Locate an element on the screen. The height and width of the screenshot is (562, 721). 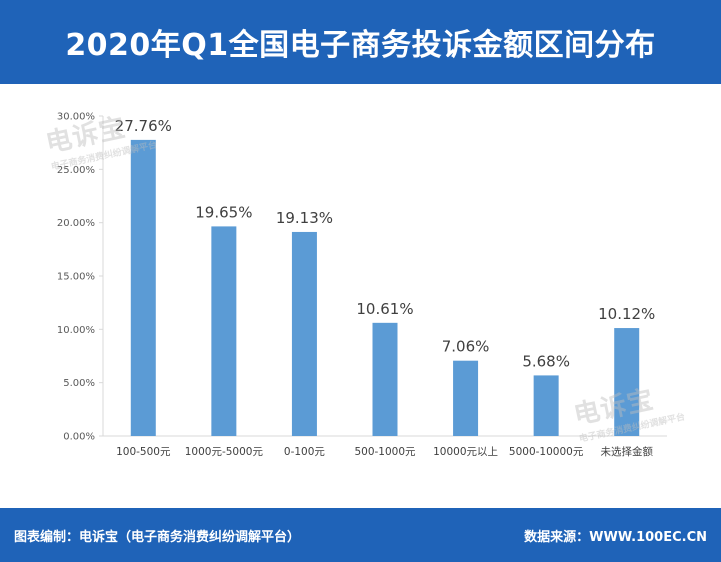
data-label: 10.12% is located at coordinates (626, 314).